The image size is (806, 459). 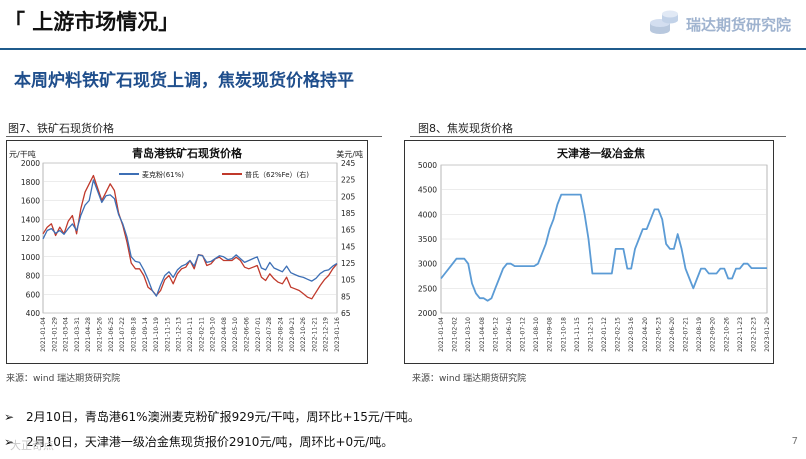 I want to click on right-caption-divider, so click(x=598, y=136).